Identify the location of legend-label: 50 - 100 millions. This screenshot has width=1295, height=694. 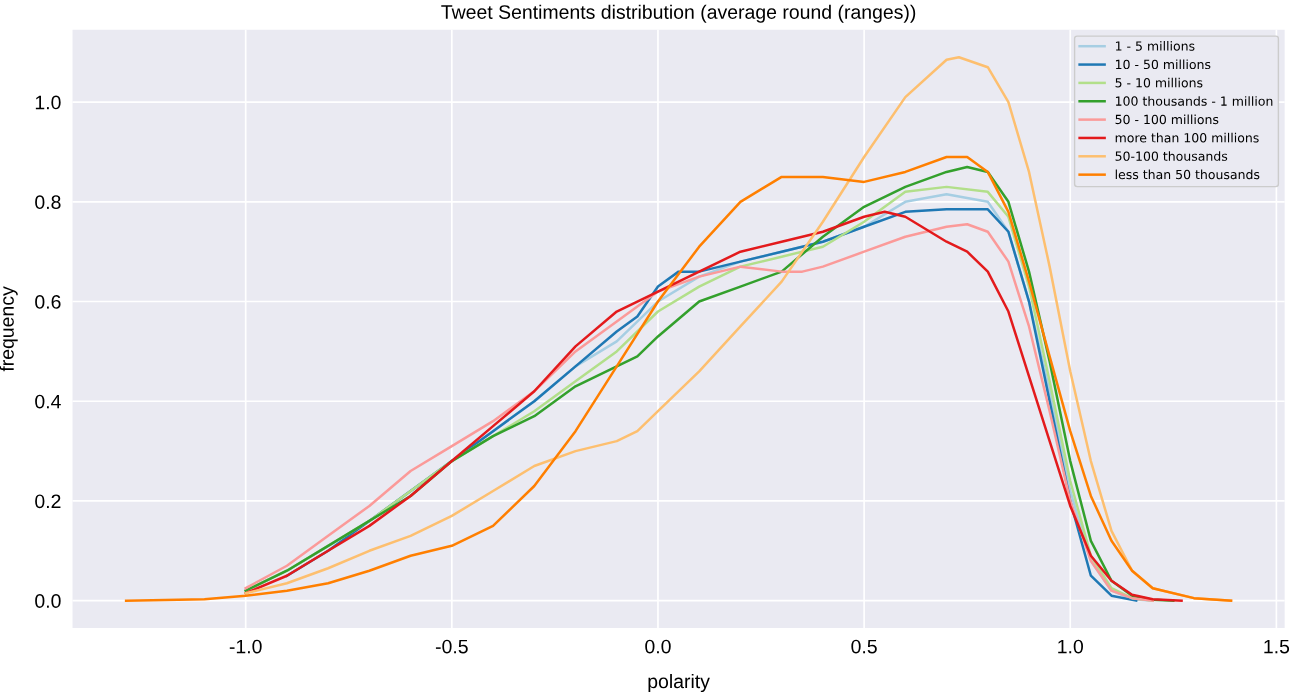
(1167, 119).